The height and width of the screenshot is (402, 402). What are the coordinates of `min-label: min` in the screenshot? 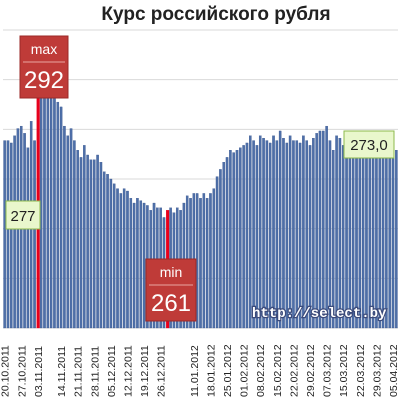 It's located at (171, 272).